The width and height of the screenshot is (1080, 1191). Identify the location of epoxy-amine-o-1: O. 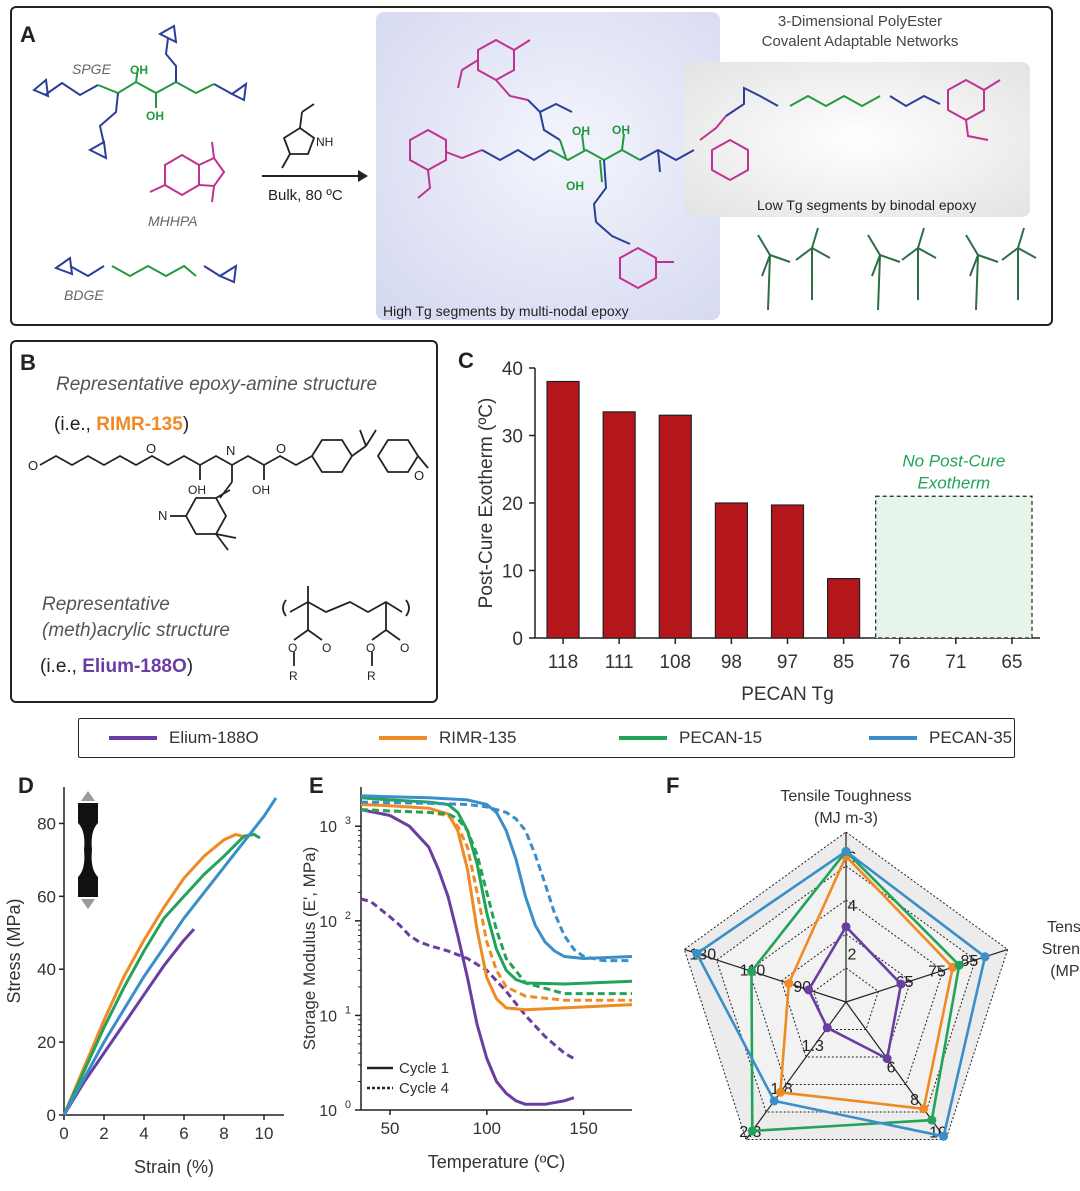
(33, 465).